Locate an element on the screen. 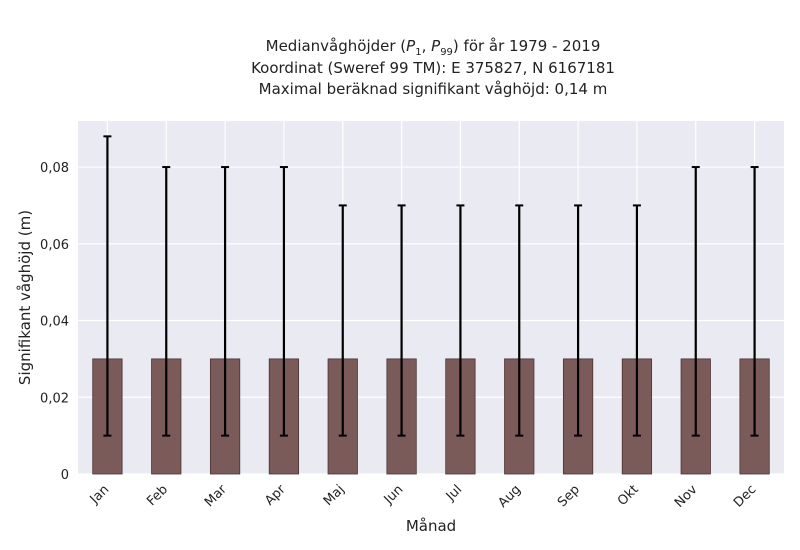  y-axis-ticks: 0 0,02 0,04 0,06 0,08 is located at coordinates (54, 322).